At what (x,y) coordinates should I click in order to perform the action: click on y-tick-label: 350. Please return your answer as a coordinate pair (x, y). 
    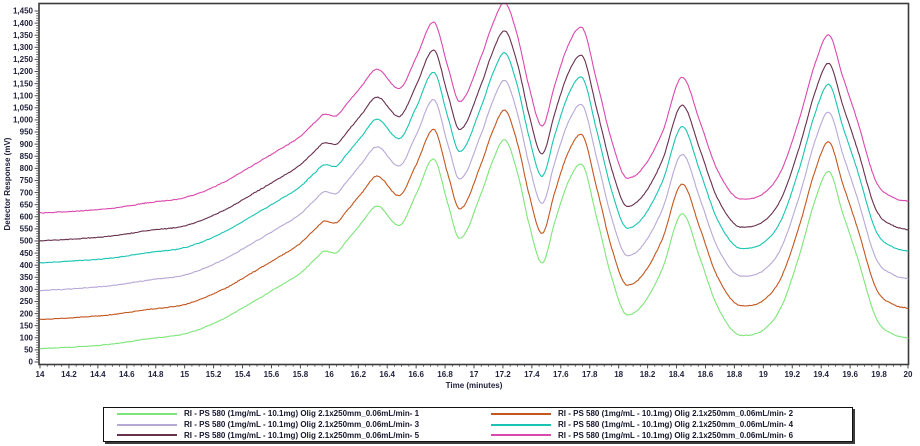
    Looking at the image, I should click on (27, 277).